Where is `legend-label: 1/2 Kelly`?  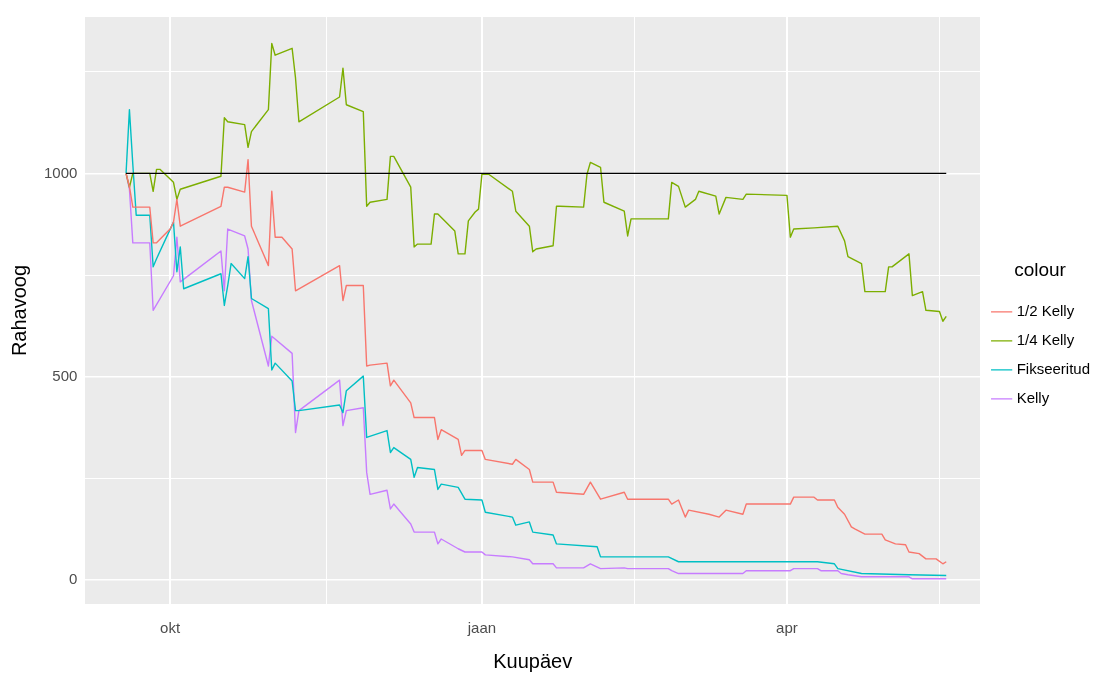
legend-label: 1/2 Kelly is located at coordinates (1045, 311).